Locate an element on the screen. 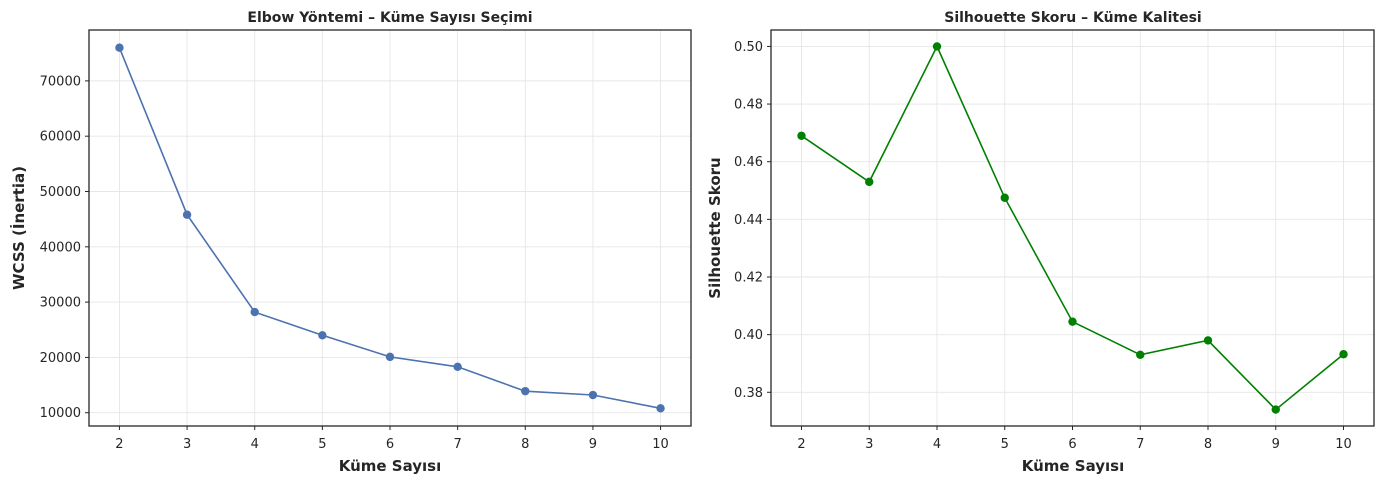 The image size is (1384, 488). silhouette-x-tick-label: 7 is located at coordinates (1140, 444).